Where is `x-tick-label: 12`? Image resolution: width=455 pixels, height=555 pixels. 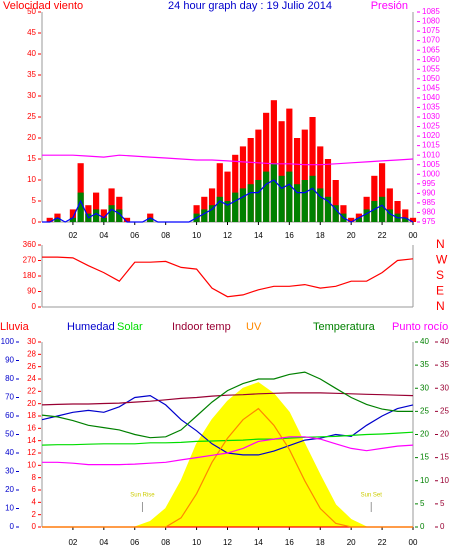
x-tick-label: 12 is located at coordinates (227, 542).